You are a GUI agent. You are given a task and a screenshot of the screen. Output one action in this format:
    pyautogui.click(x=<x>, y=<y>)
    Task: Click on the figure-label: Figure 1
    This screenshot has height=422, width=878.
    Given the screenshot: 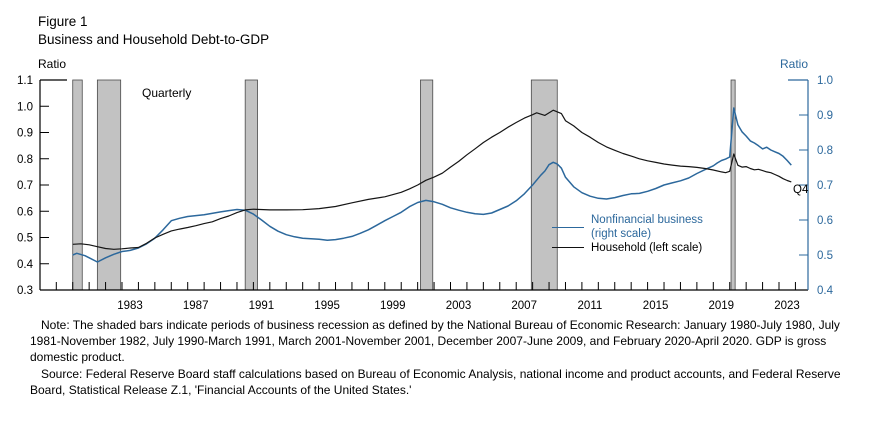 What is the action you would take?
    pyautogui.click(x=63, y=21)
    